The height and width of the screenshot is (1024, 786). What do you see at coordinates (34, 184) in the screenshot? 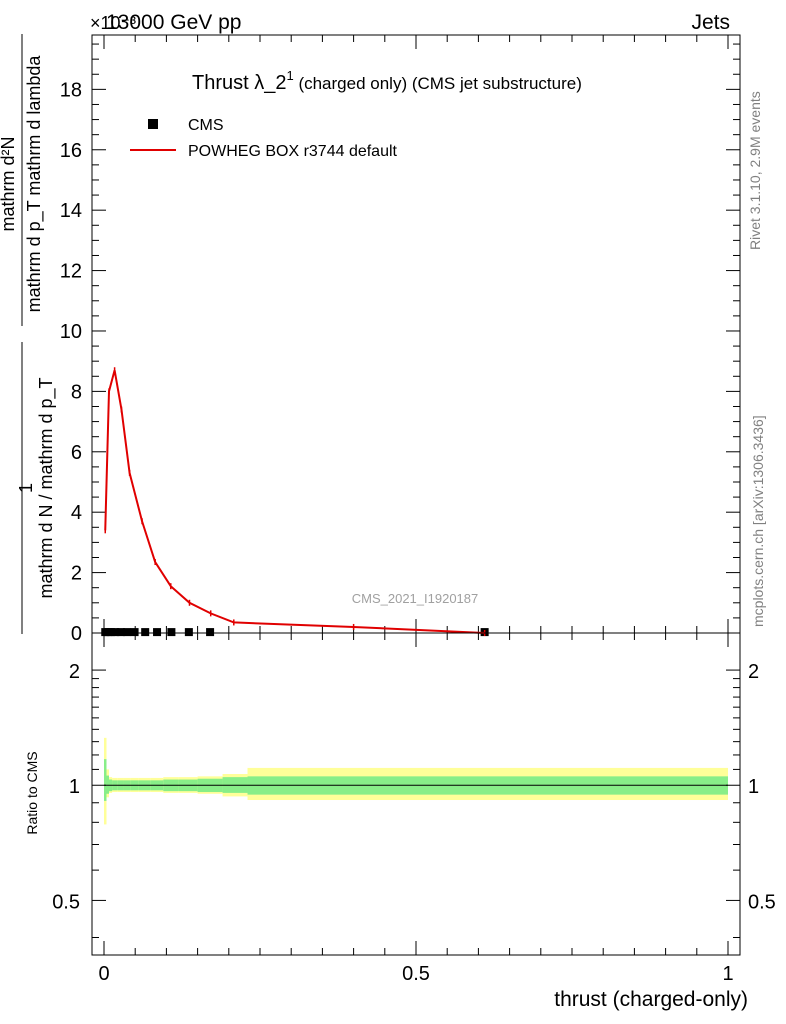
I see `ylabel-denominator: mathrm d p_T mathrm d lambda` at bounding box center [34, 184].